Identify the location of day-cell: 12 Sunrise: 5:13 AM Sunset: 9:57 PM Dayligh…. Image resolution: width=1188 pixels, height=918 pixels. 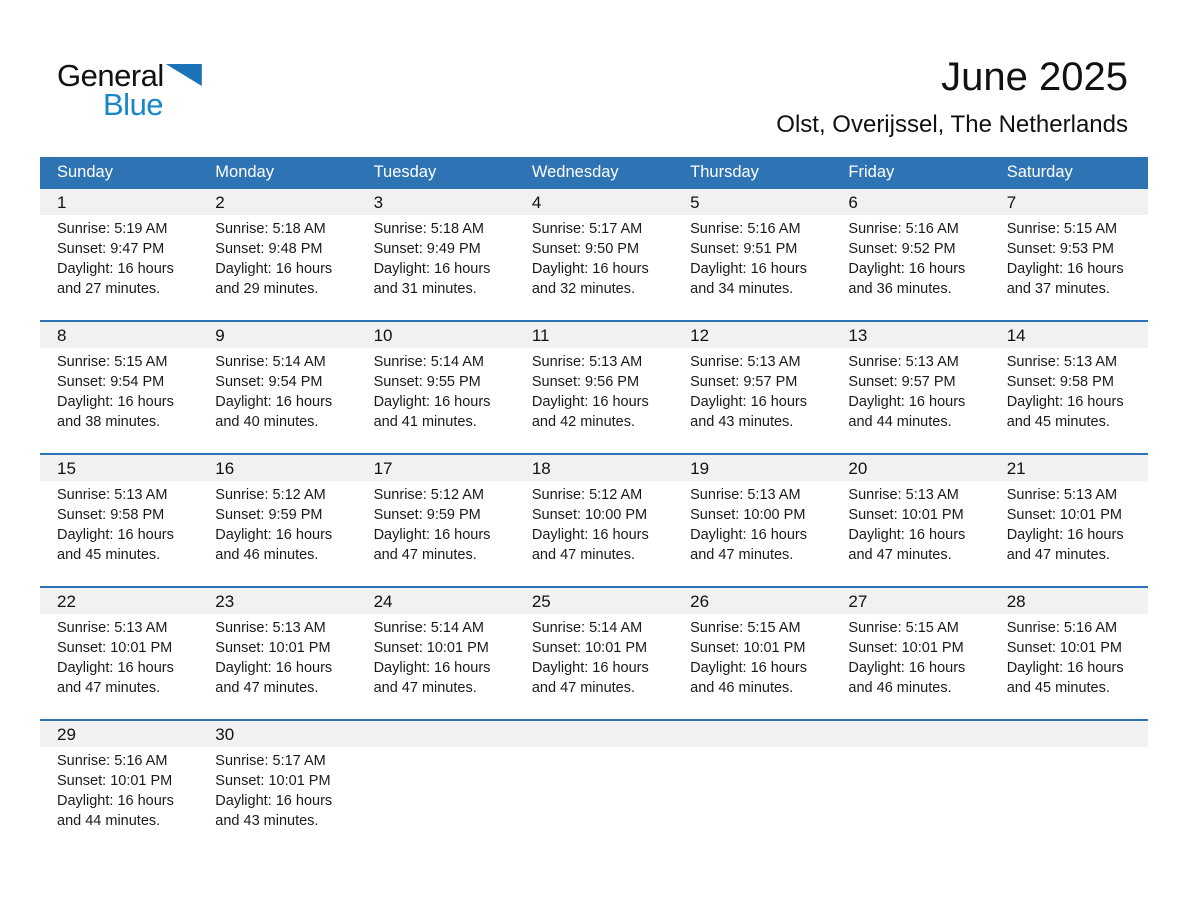
(752, 387).